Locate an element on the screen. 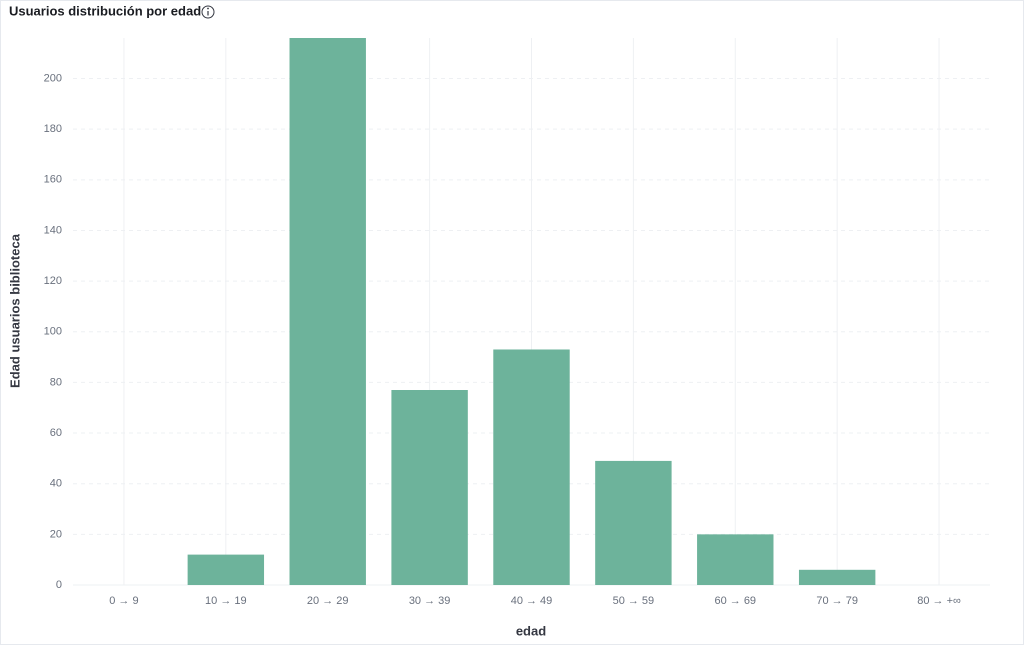  x-tick-label: 30 → 39 is located at coordinates (430, 601).